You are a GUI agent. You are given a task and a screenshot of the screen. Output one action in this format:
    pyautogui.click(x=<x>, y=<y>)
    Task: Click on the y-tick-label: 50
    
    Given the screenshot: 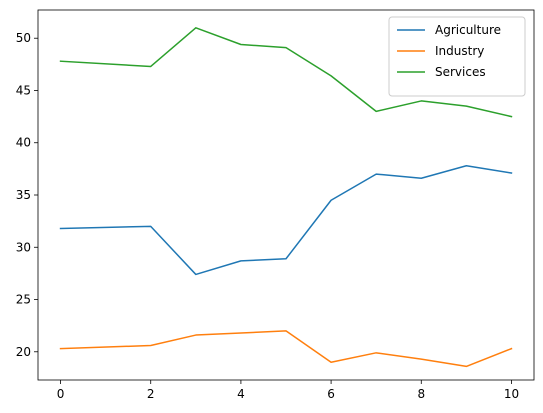 What is the action you would take?
    pyautogui.click(x=23, y=38)
    